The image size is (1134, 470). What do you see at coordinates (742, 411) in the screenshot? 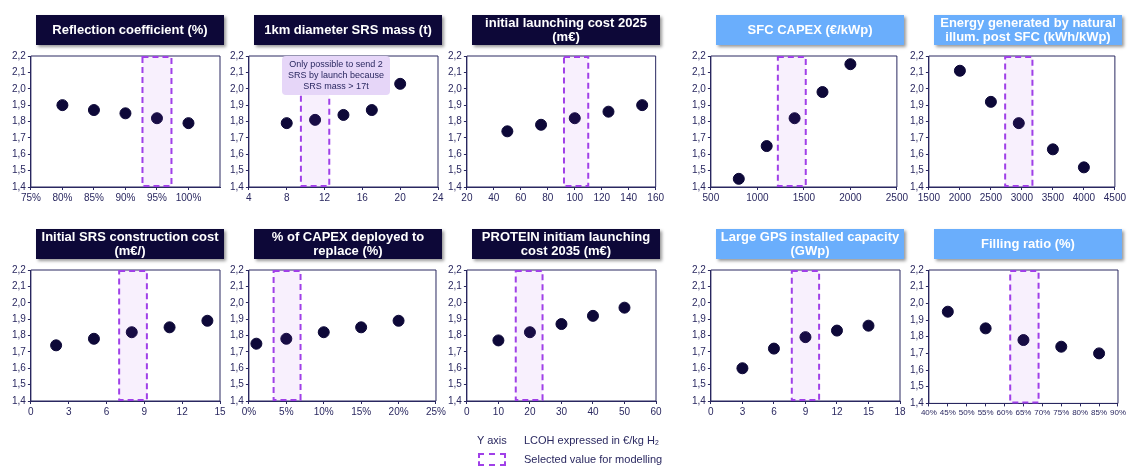
I see `x-tick-label: 3` at bounding box center [742, 411].